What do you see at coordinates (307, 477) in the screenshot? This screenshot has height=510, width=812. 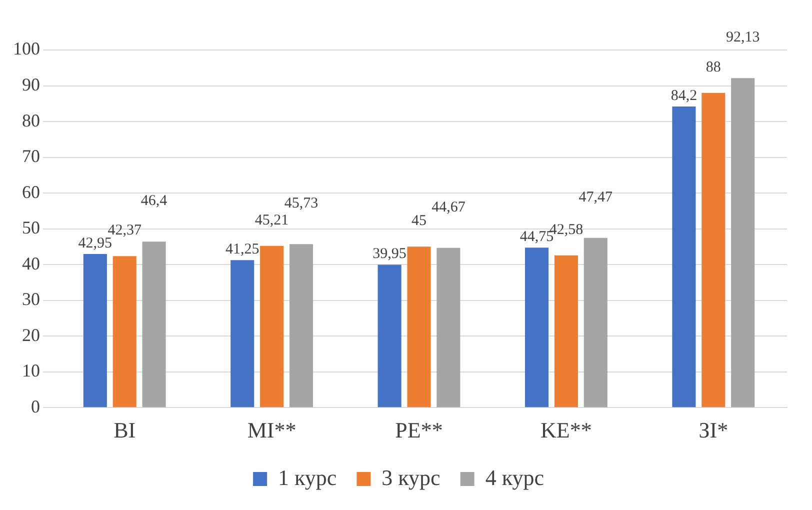 I see `legend-label: 1 курс` at bounding box center [307, 477].